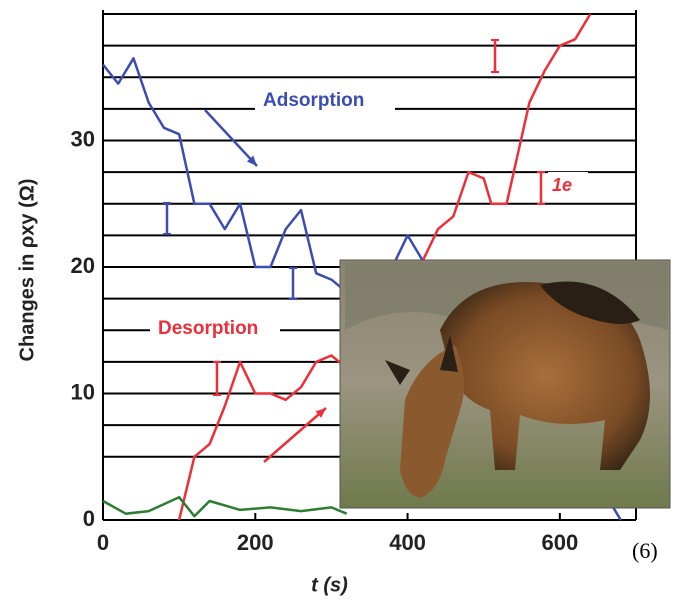 The height and width of the screenshot is (604, 682). What do you see at coordinates (83, 265) in the screenshot?
I see `y-tick-label: 20` at bounding box center [83, 265].